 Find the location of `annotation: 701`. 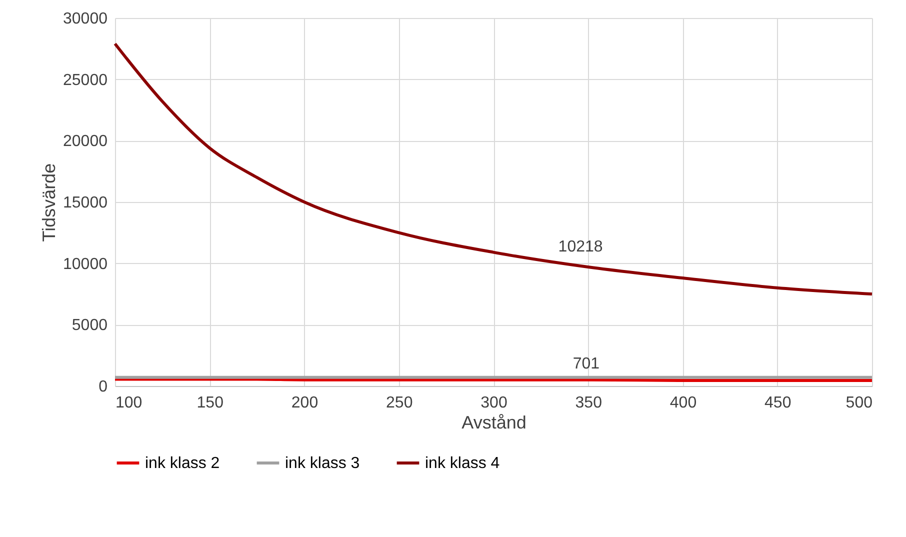

annotation: 701 is located at coordinates (586, 363).